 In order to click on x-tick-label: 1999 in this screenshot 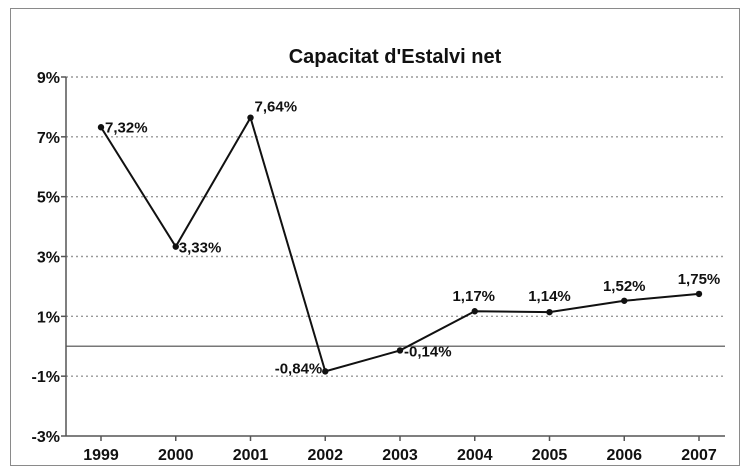, I will do `click(101, 455)`.